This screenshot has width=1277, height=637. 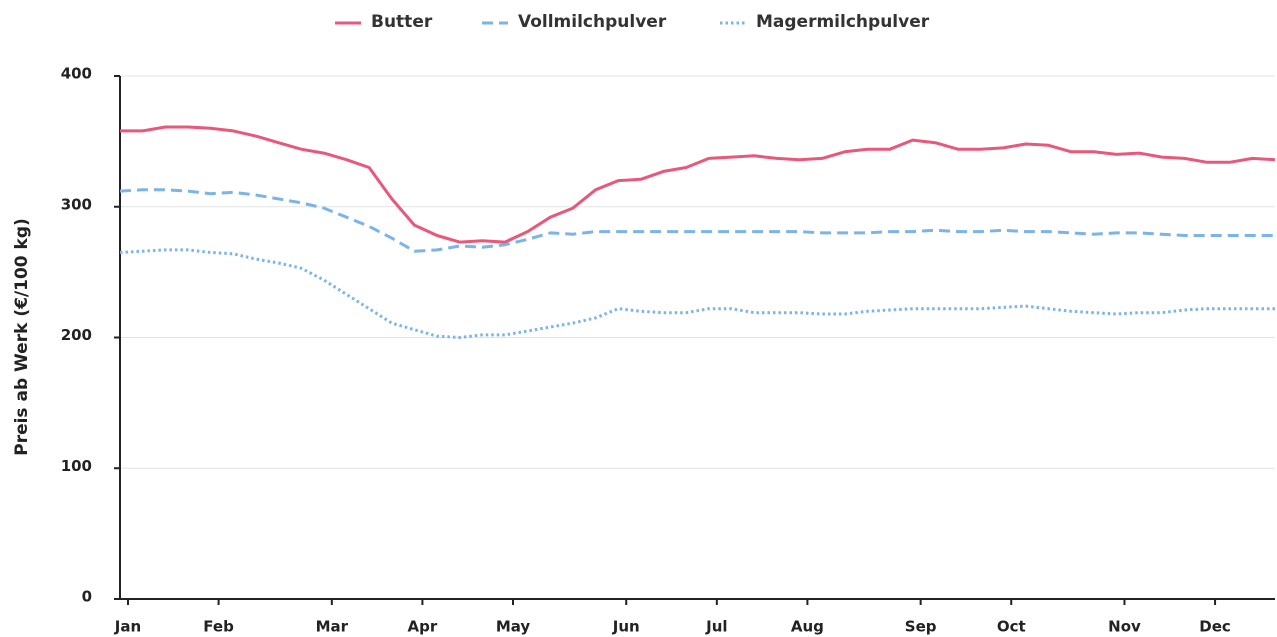 I want to click on x-tick-label: Oct, so click(x=1011, y=627).